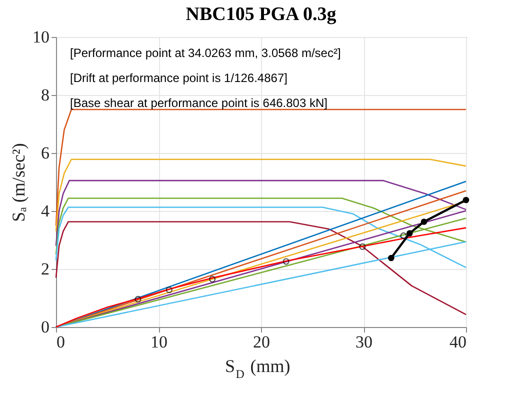 The image size is (516, 416). What do you see at coordinates (18, 182) in the screenshot?
I see `y-axis-title: Sₐ (m/sec²)` at bounding box center [18, 182].